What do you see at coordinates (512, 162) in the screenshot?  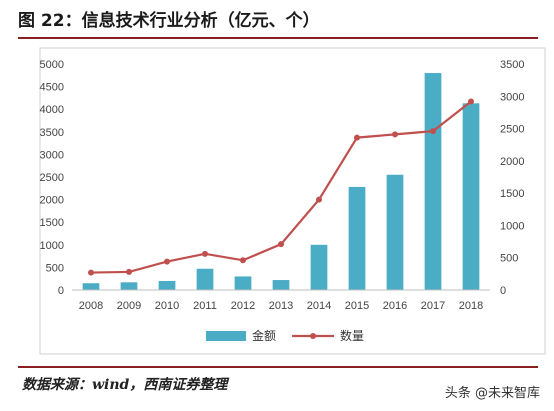 I see `right-tick-label: 2000` at bounding box center [512, 162].